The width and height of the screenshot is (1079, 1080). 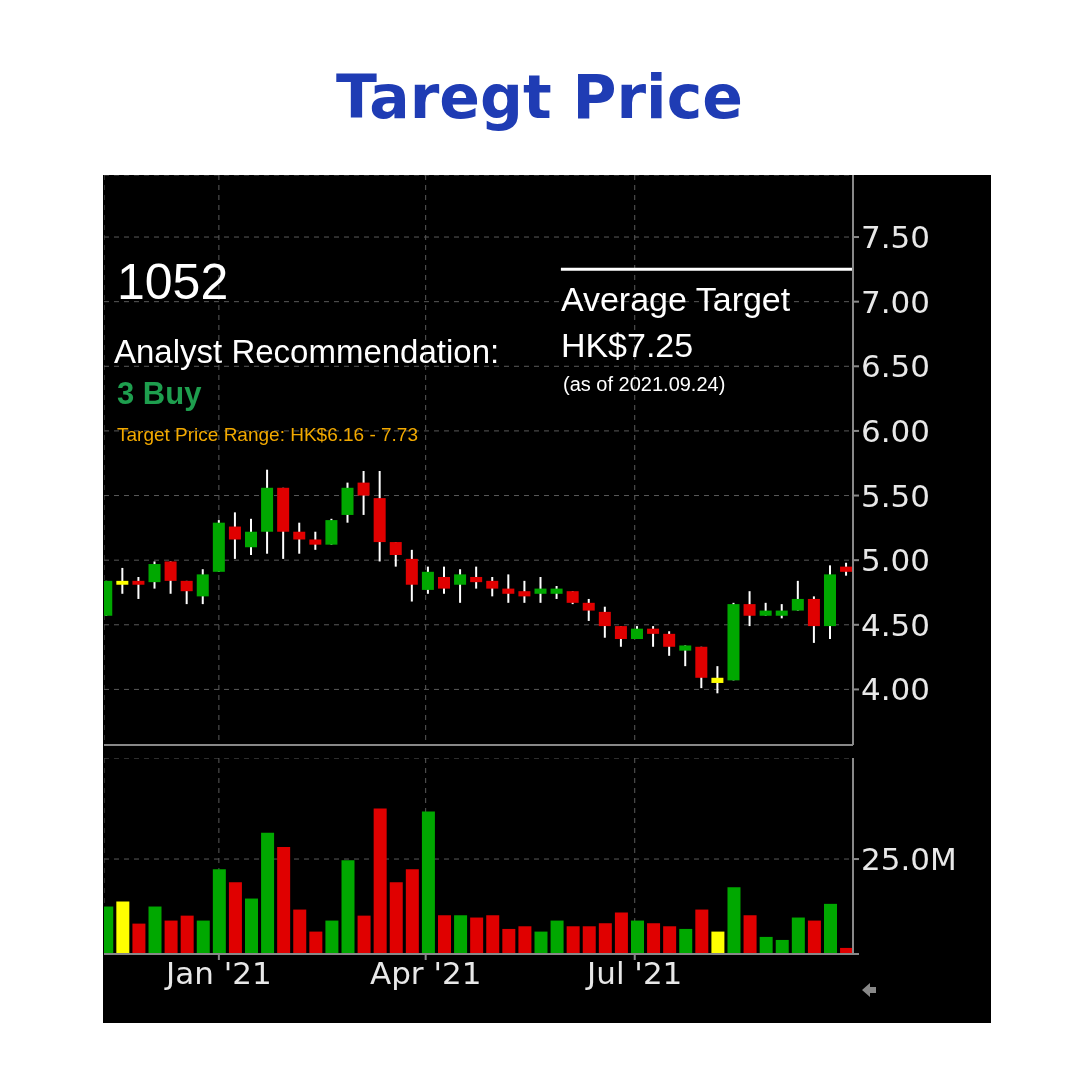 I want to click on y-tick-label: 7.50, so click(x=896, y=237).